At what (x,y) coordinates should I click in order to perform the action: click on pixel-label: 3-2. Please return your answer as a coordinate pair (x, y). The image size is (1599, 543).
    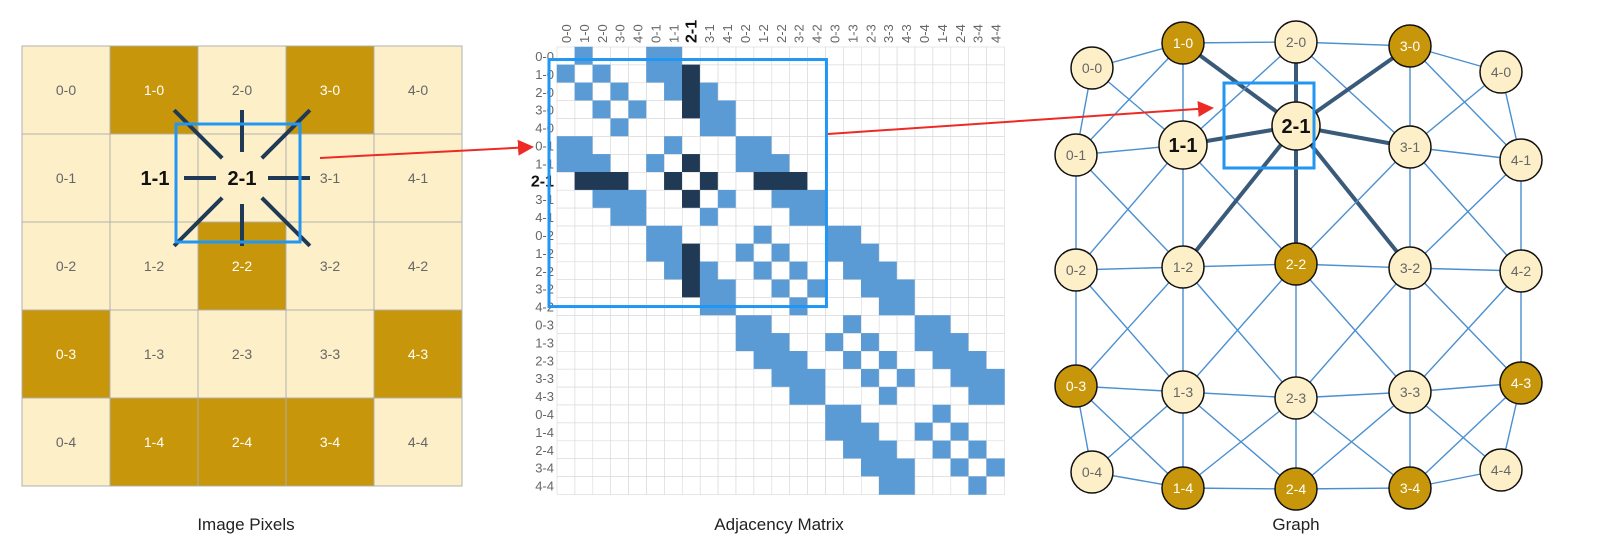
    Looking at the image, I should click on (330, 266).